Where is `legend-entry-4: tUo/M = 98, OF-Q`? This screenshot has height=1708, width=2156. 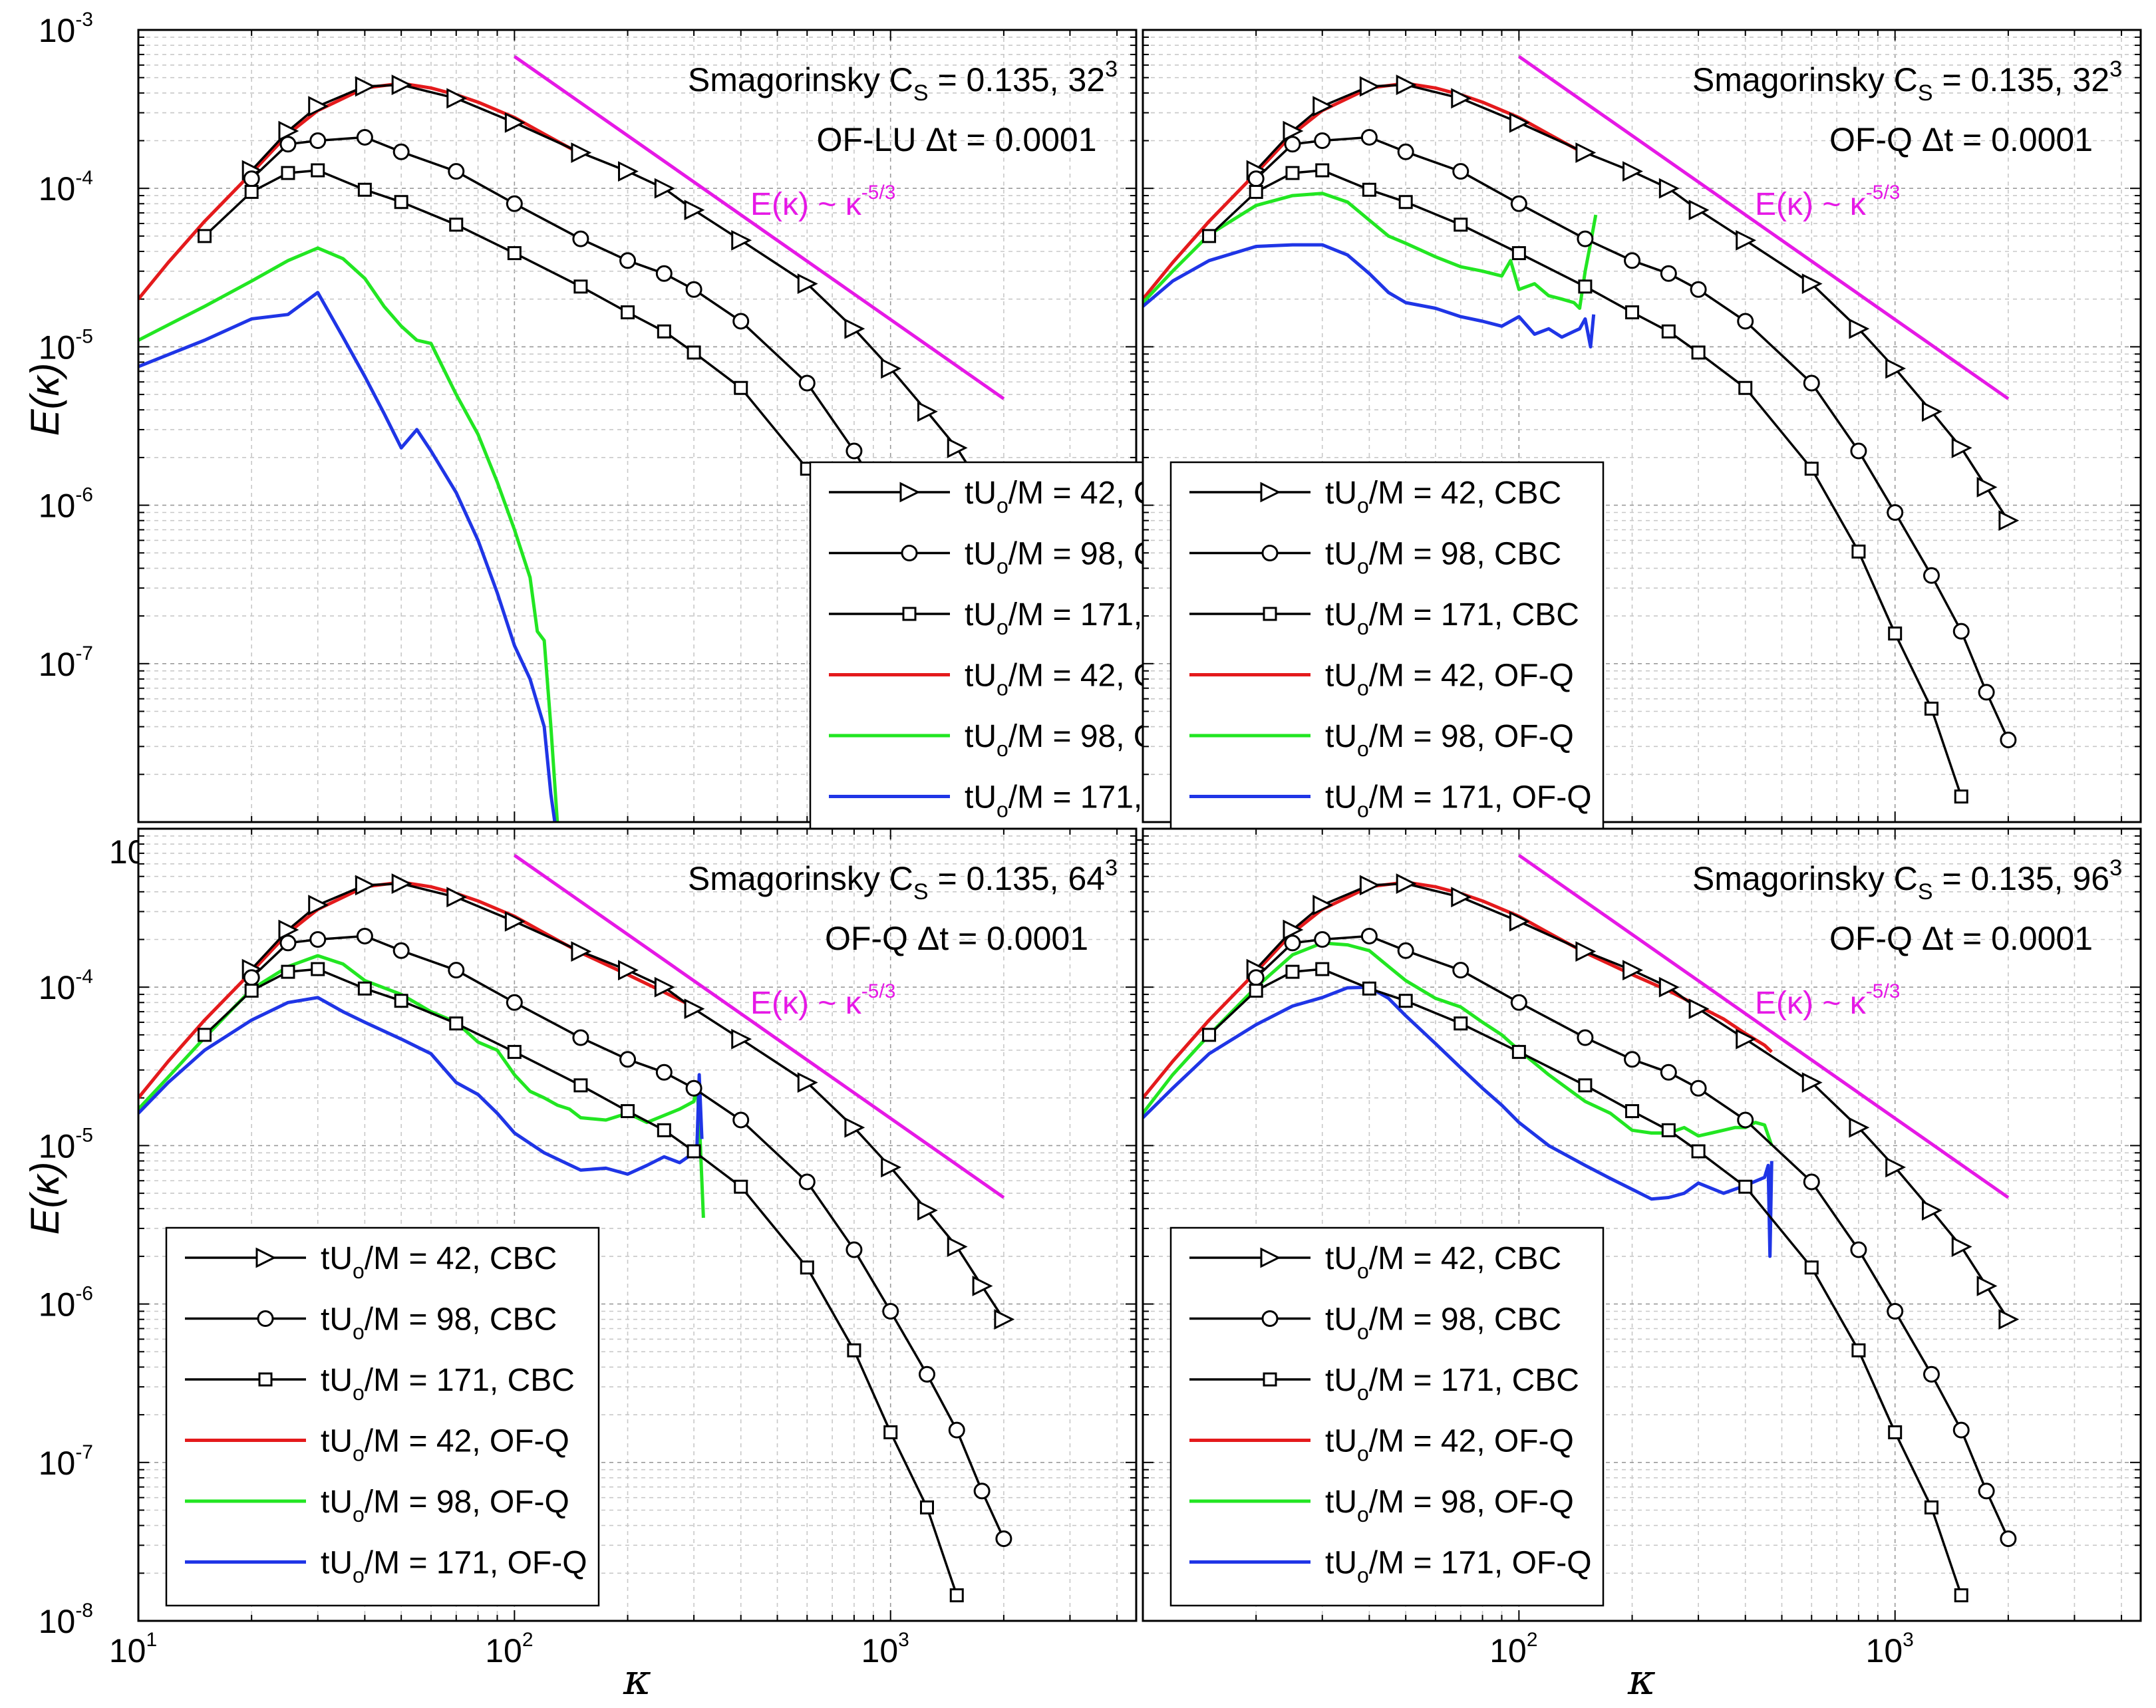
legend-entry-4: tUo/M = 98, OF-Q is located at coordinates (445, 1505).